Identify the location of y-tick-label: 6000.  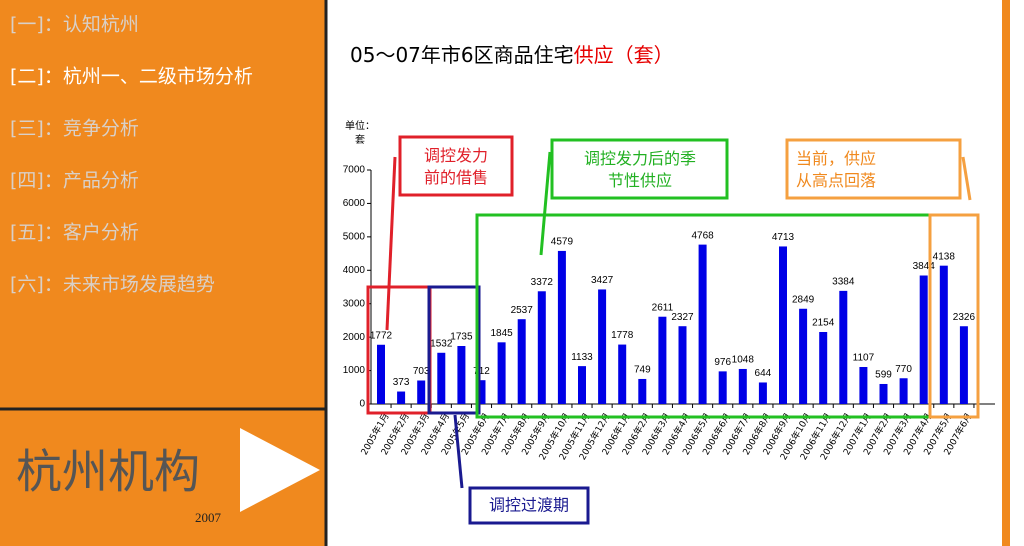
(354, 203).